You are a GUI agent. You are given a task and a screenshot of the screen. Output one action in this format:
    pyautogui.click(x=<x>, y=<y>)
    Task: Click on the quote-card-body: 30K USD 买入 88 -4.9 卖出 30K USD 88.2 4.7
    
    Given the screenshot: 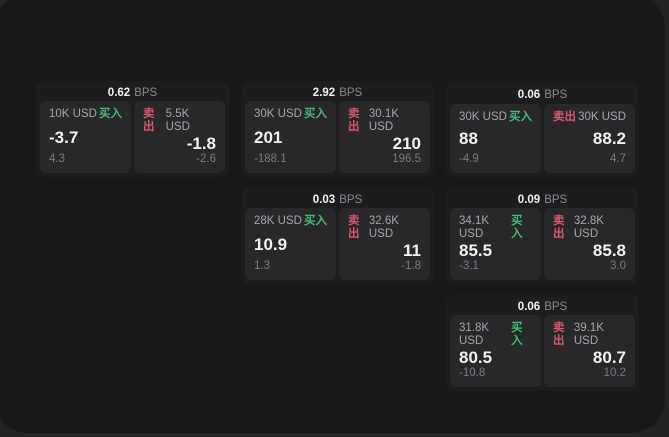 What is the action you would take?
    pyautogui.click(x=542, y=138)
    